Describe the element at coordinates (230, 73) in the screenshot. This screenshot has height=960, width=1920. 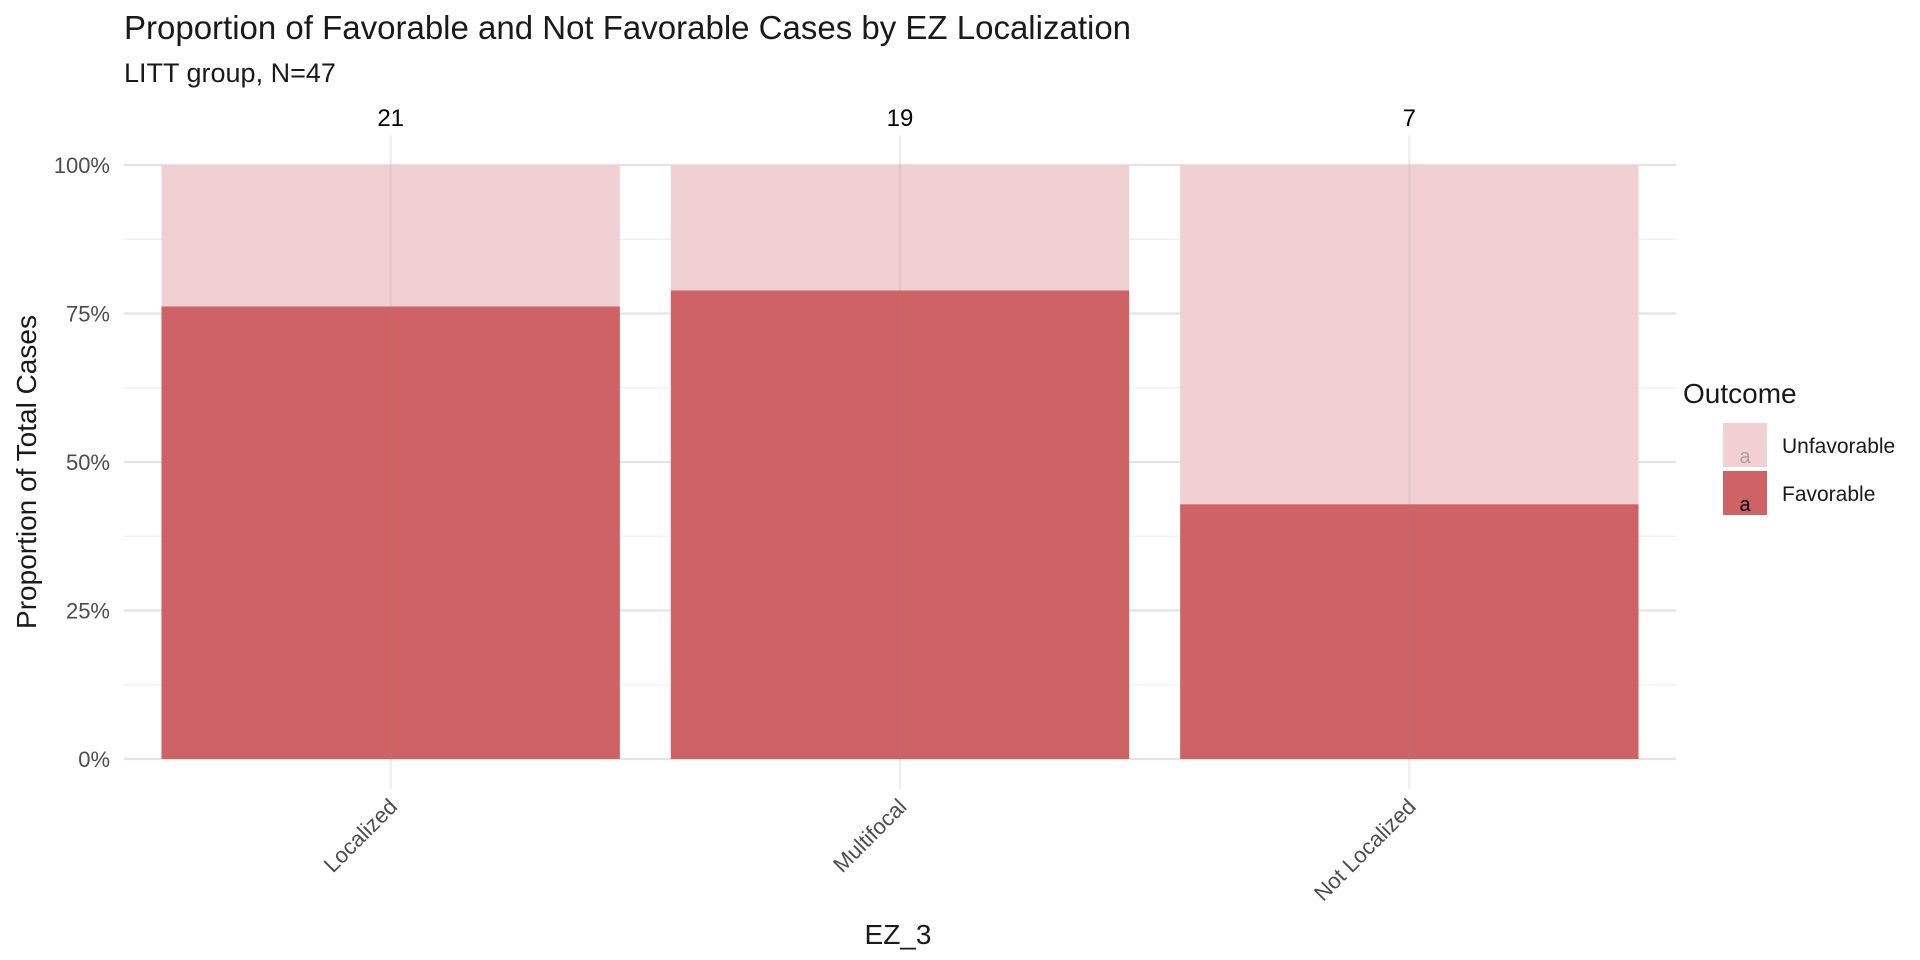
I see `chart-subtitle: LITT group, N=47` at that location.